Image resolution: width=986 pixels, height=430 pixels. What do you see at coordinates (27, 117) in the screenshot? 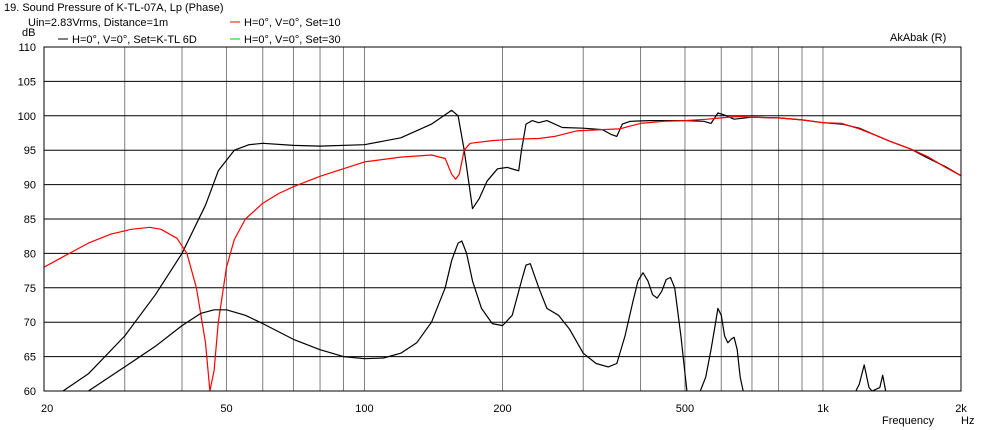
I see `y-tick-label: 100` at bounding box center [27, 117].